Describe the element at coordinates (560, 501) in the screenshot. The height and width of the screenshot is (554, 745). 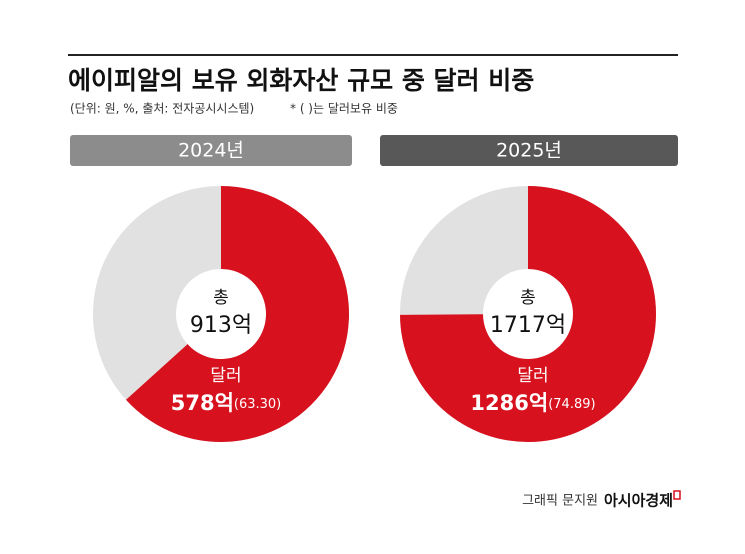
I see `credit: 그래픽 문지원` at that location.